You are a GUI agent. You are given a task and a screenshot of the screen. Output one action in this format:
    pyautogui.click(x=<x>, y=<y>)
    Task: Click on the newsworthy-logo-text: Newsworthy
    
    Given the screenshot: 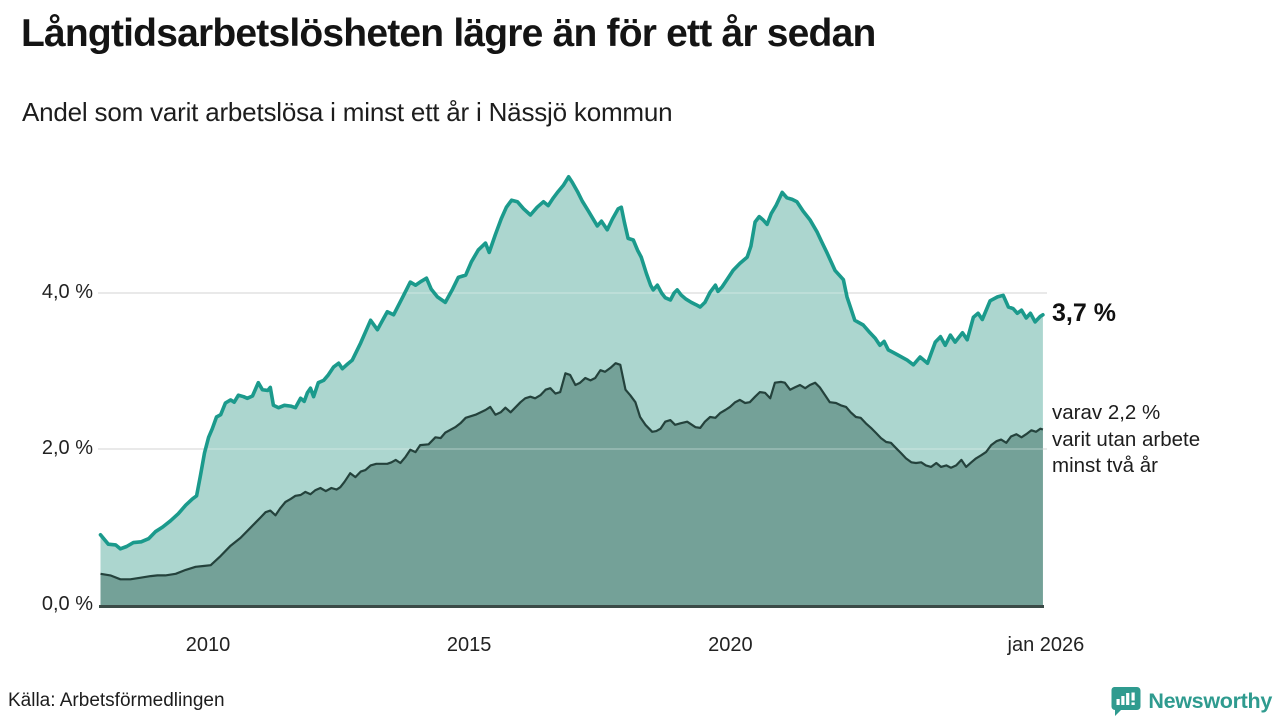 What is the action you would take?
    pyautogui.click(x=1210, y=701)
    